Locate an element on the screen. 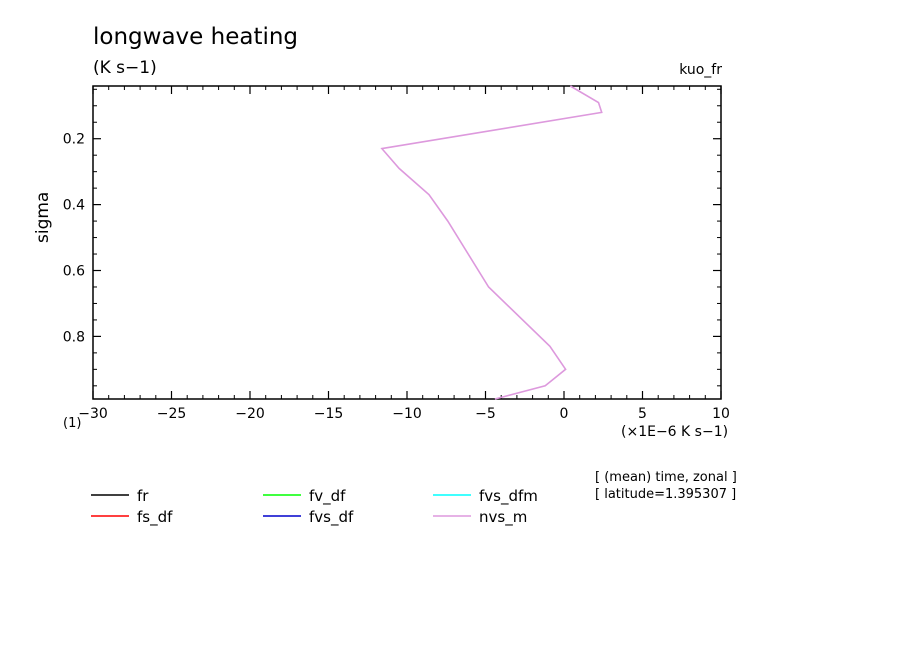 This screenshot has width=904, height=654. run-label: kuo_fr is located at coordinates (700, 70).